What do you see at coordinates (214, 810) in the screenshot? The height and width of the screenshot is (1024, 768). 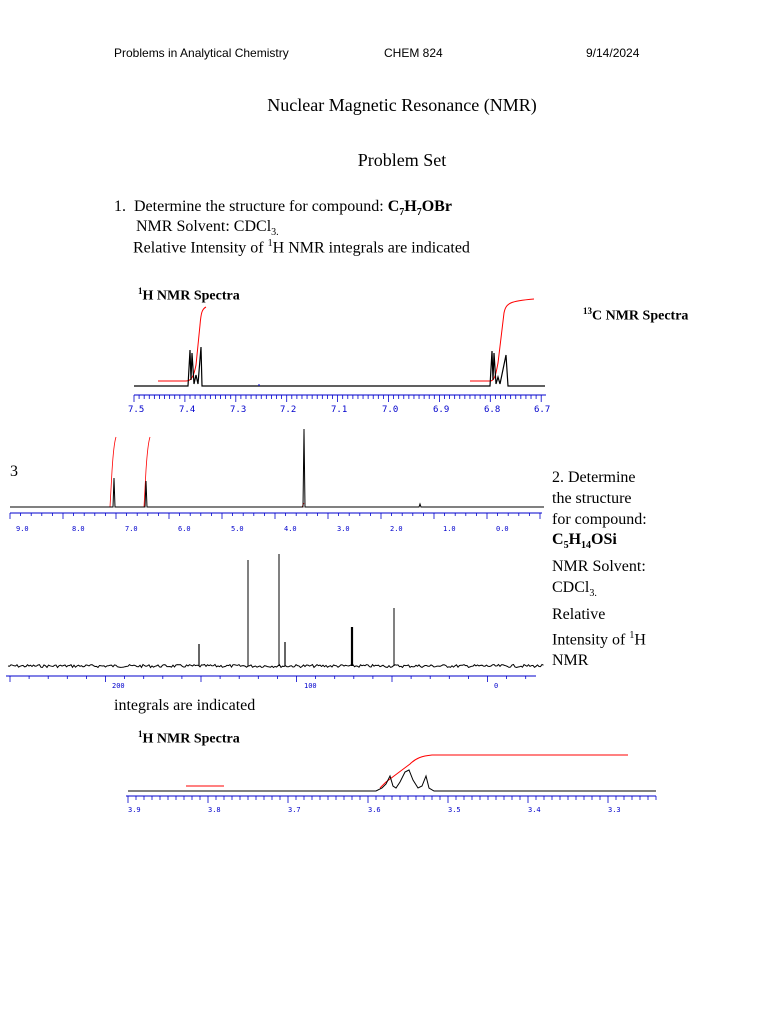 I see `tick-label: 3.8` at bounding box center [214, 810].